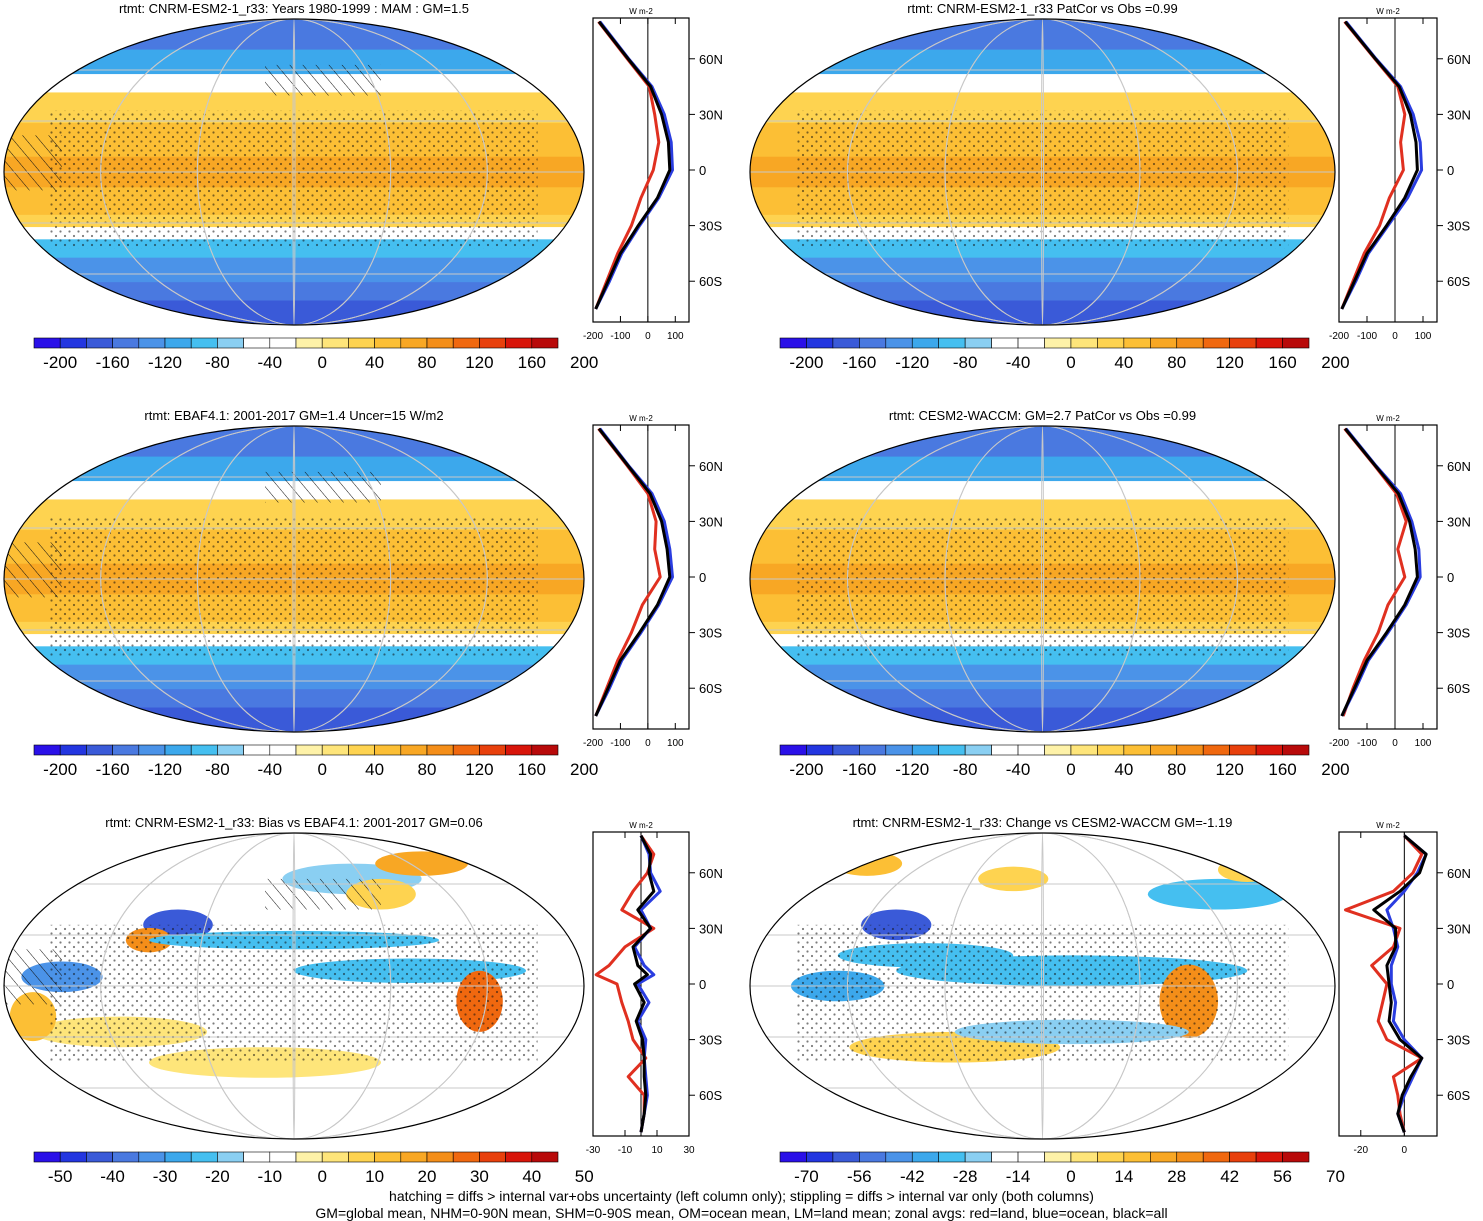  I want to click on zonal-profile: W m-2 60N 30N 0 30S 60S -200 -100 0 100, so click(1400, 174).